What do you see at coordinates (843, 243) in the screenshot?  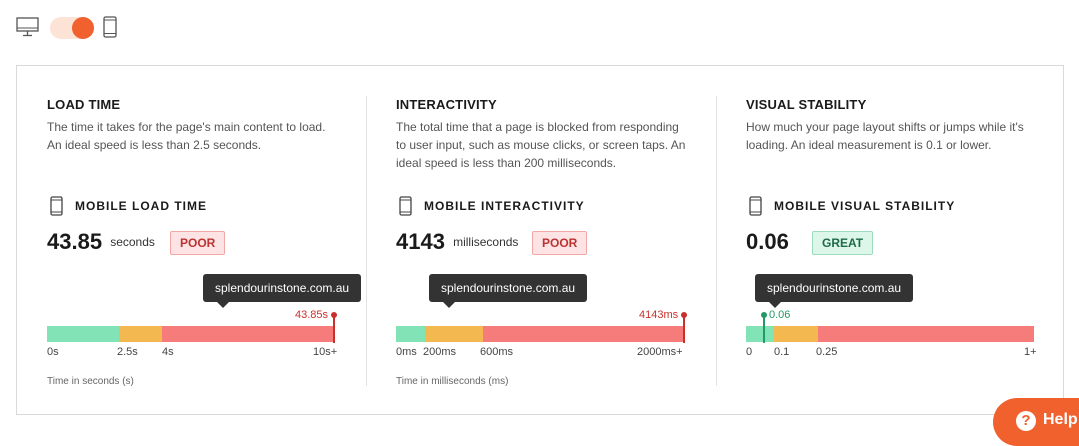 I see `visual-stability-rating-badge: GREAT` at bounding box center [843, 243].